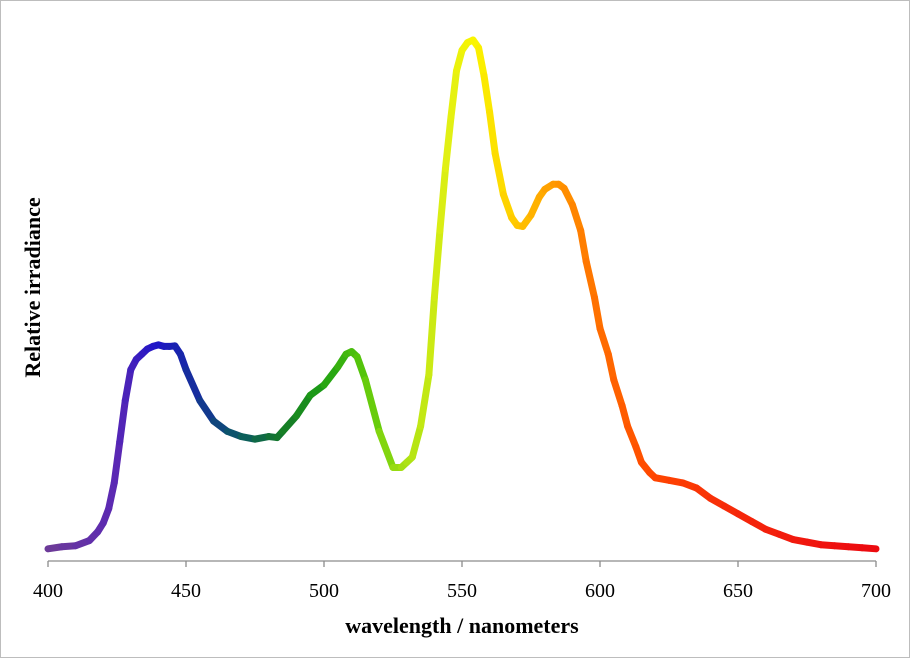 This screenshot has width=910, height=658. Describe the element at coordinates (32, 287) in the screenshot. I see `y-axis-title: Relative irradiance` at that location.